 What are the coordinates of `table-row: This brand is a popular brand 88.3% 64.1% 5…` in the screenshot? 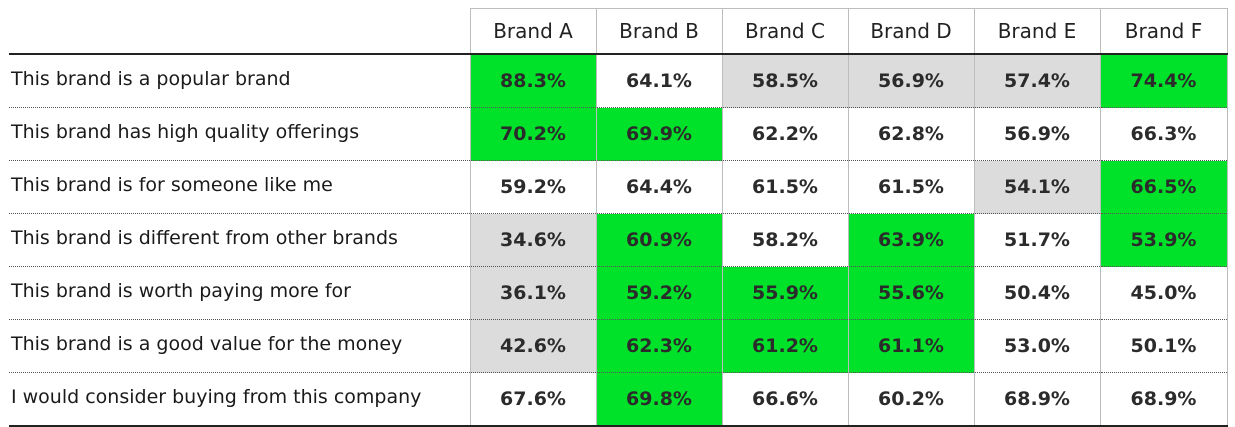 It's located at (618, 81).